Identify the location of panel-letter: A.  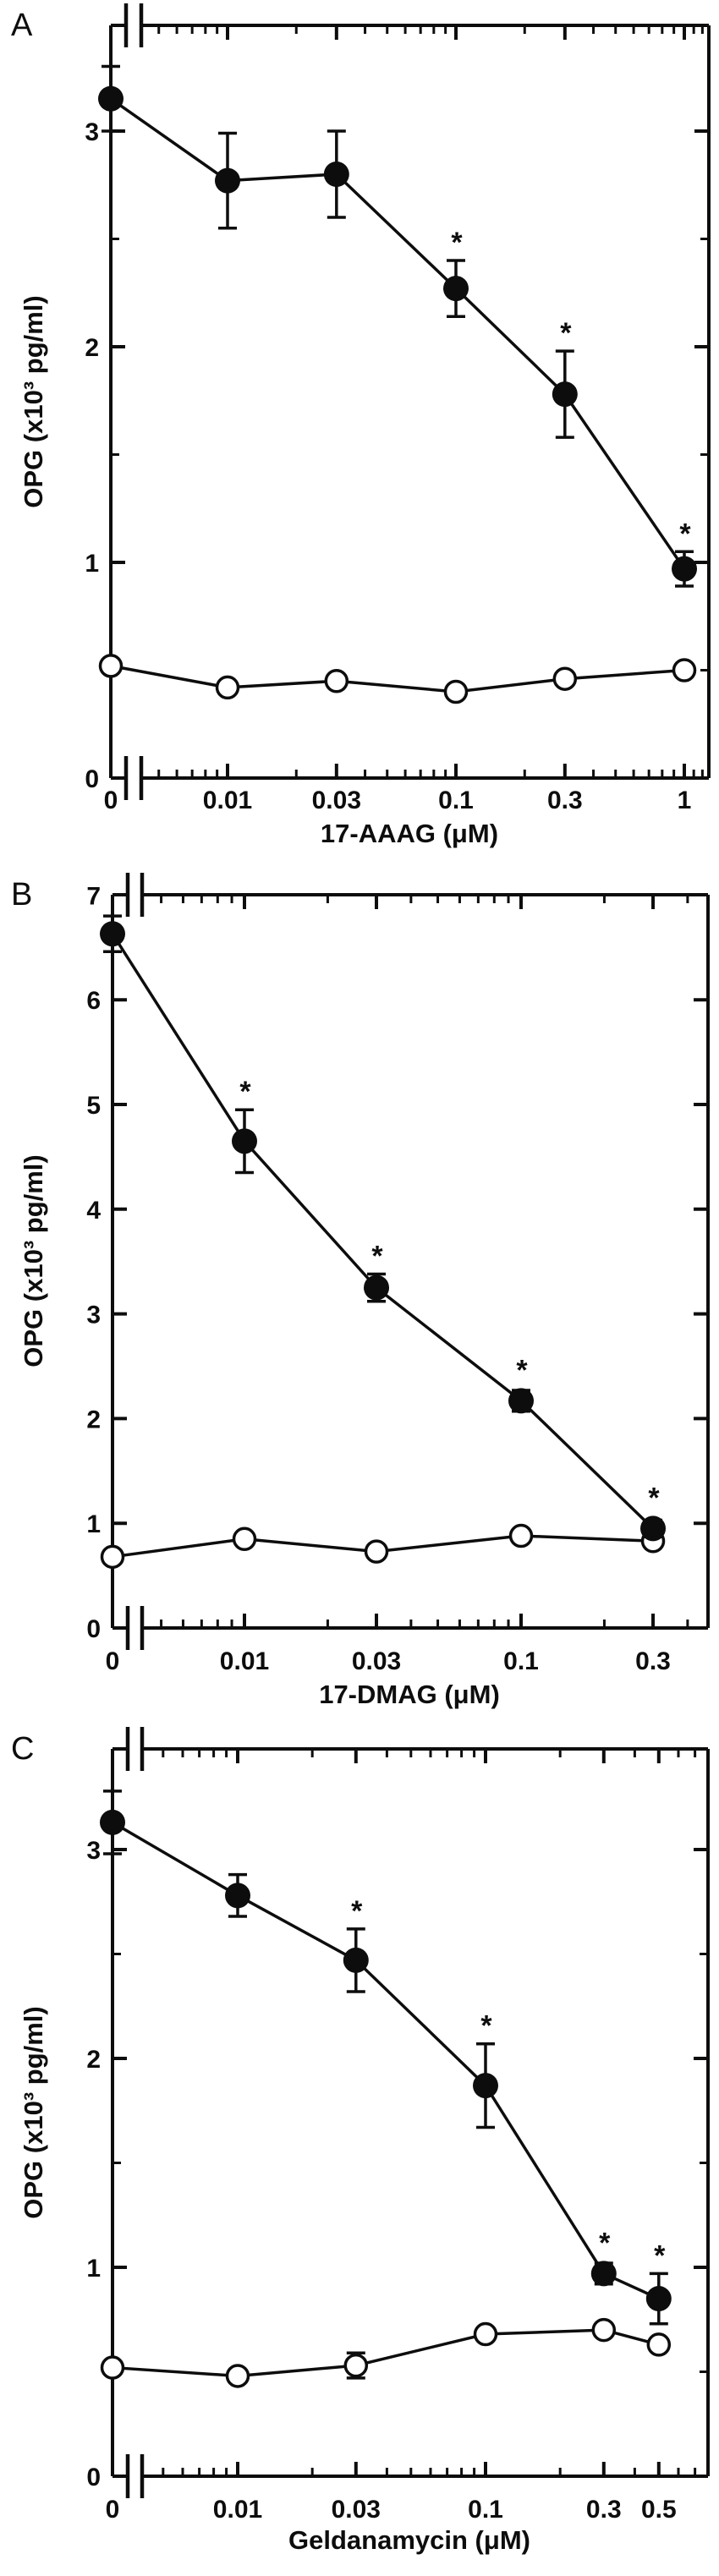
(22, 25).